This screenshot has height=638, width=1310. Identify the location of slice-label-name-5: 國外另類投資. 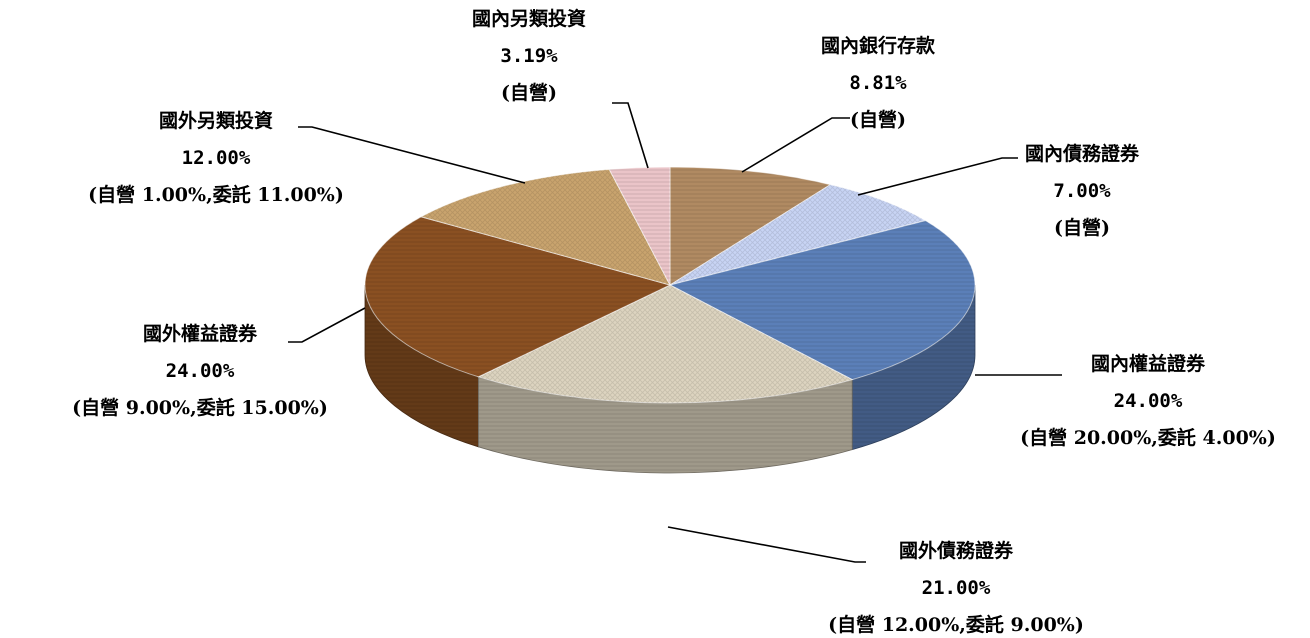
(216, 120).